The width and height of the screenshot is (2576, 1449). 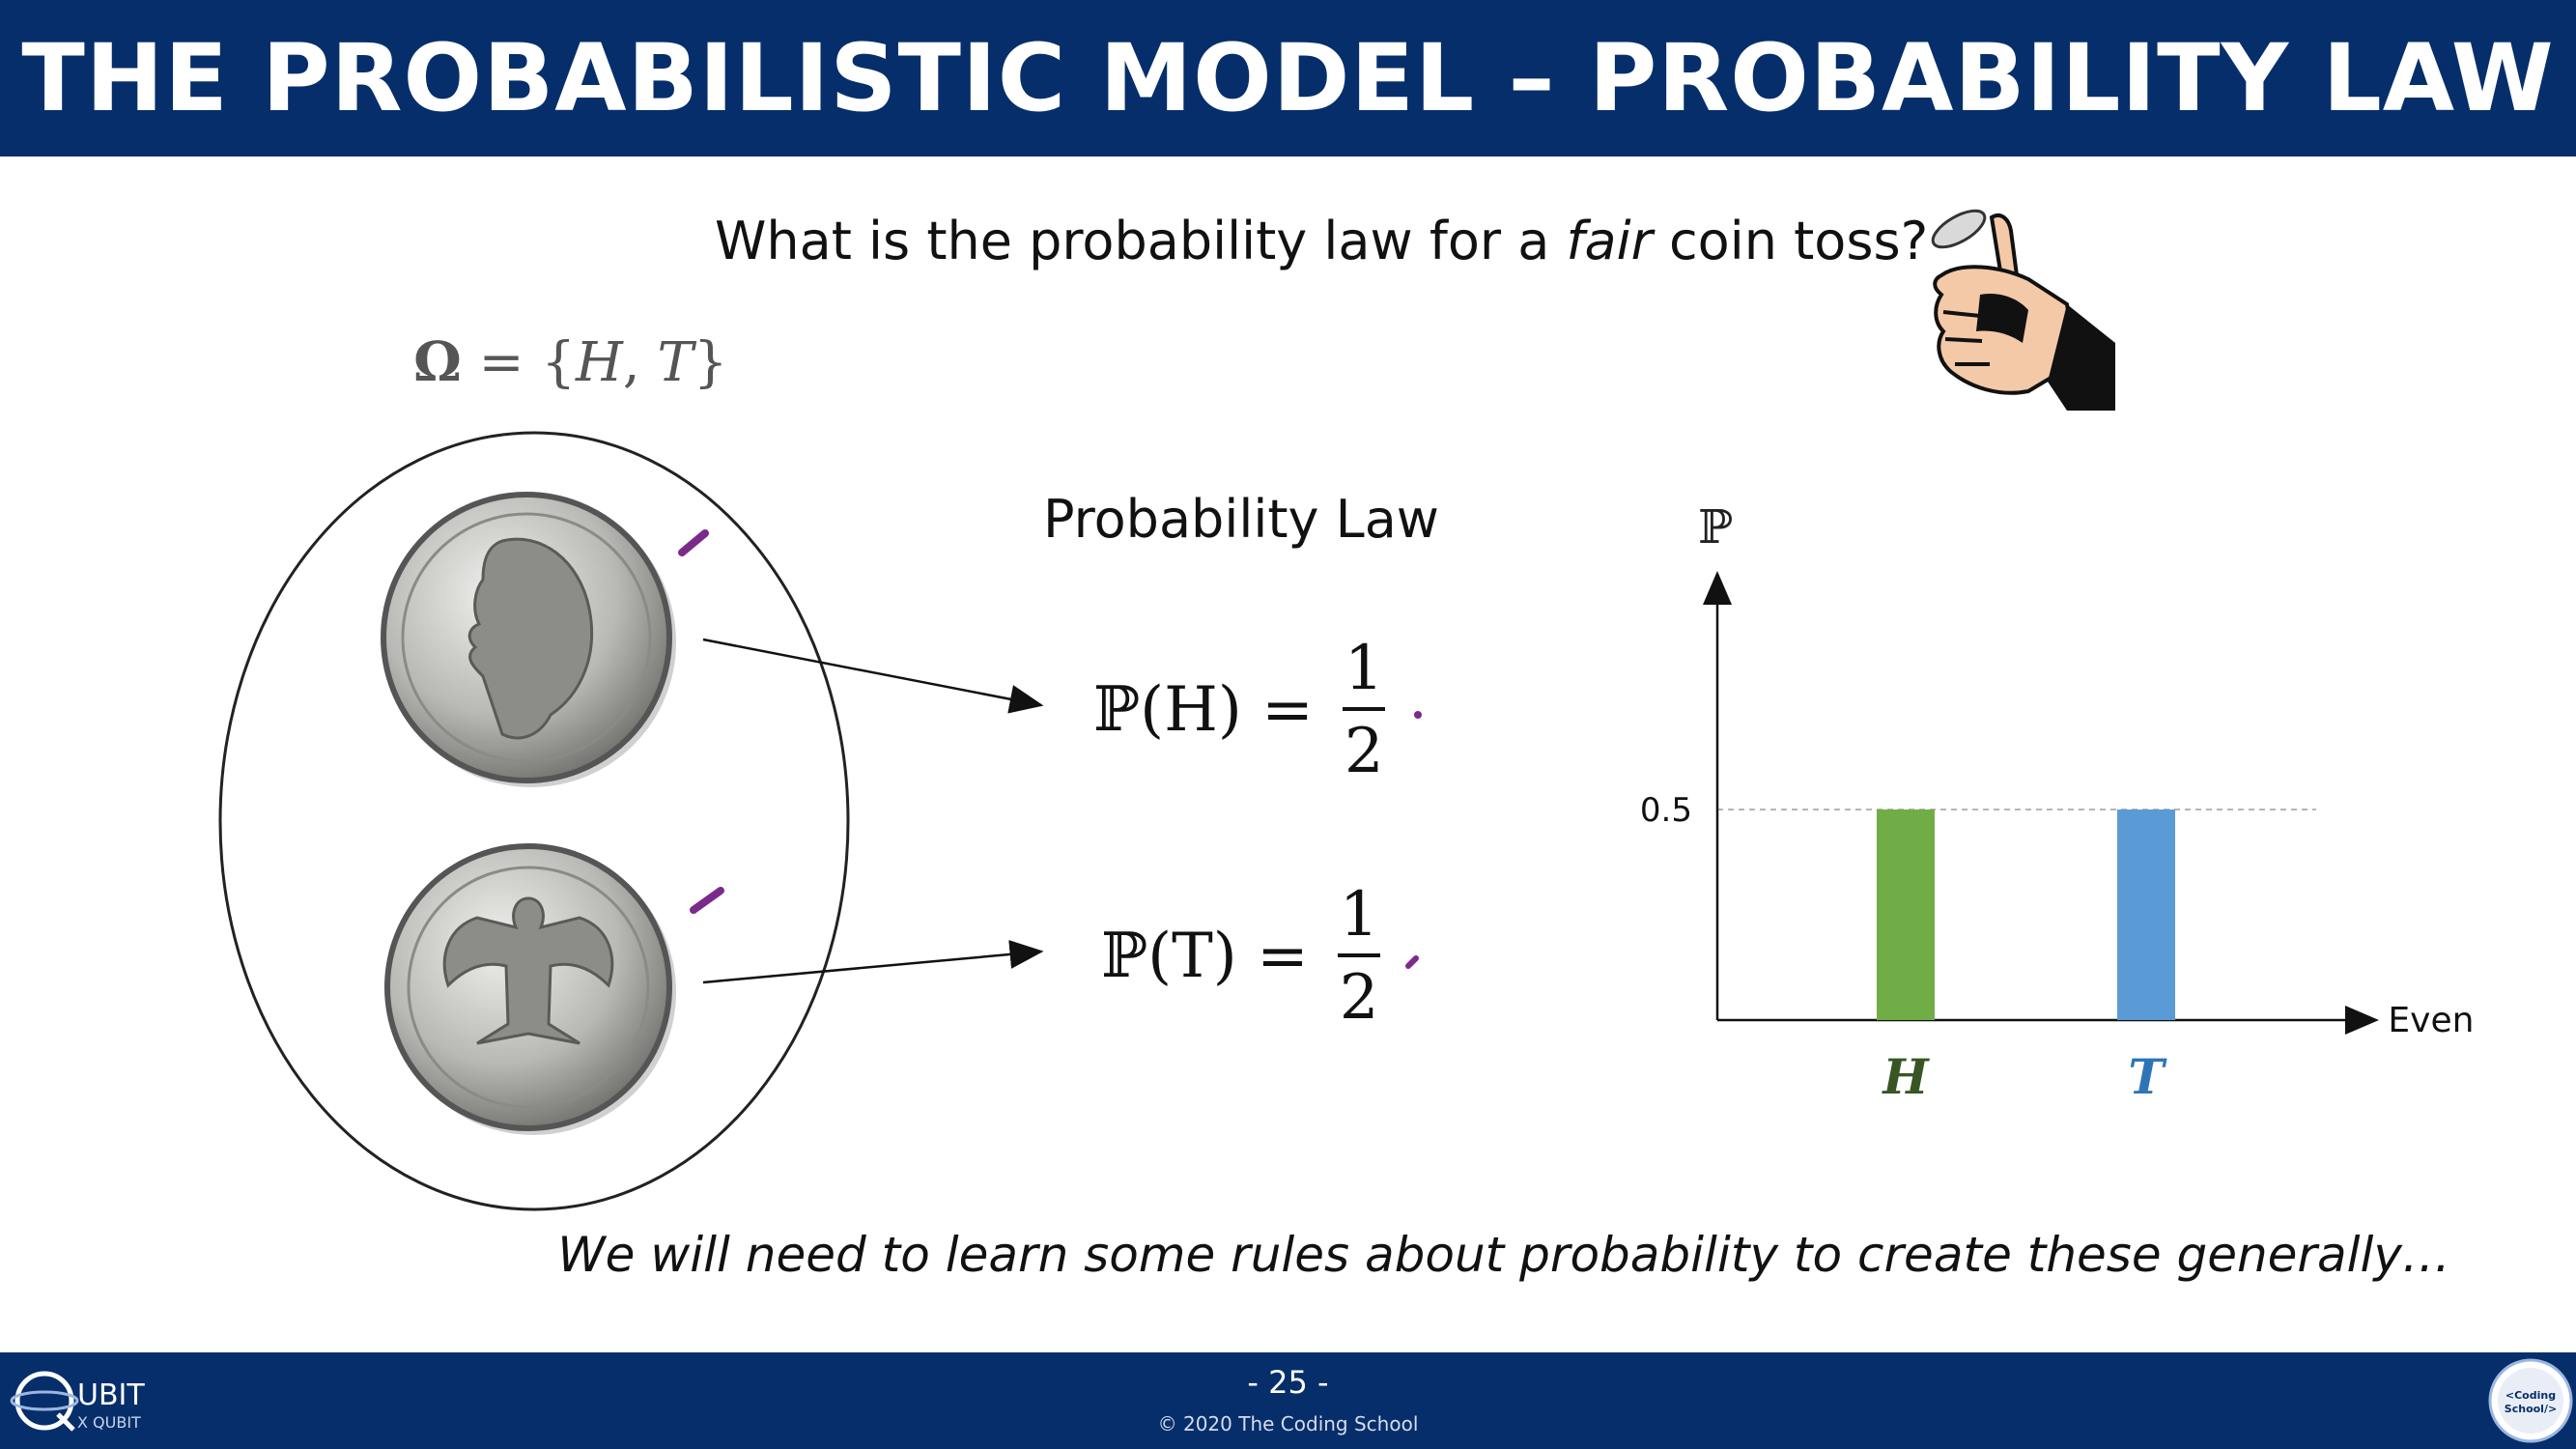 What do you see at coordinates (437, 362) in the screenshot?
I see `omega-symbol: Ω` at bounding box center [437, 362].